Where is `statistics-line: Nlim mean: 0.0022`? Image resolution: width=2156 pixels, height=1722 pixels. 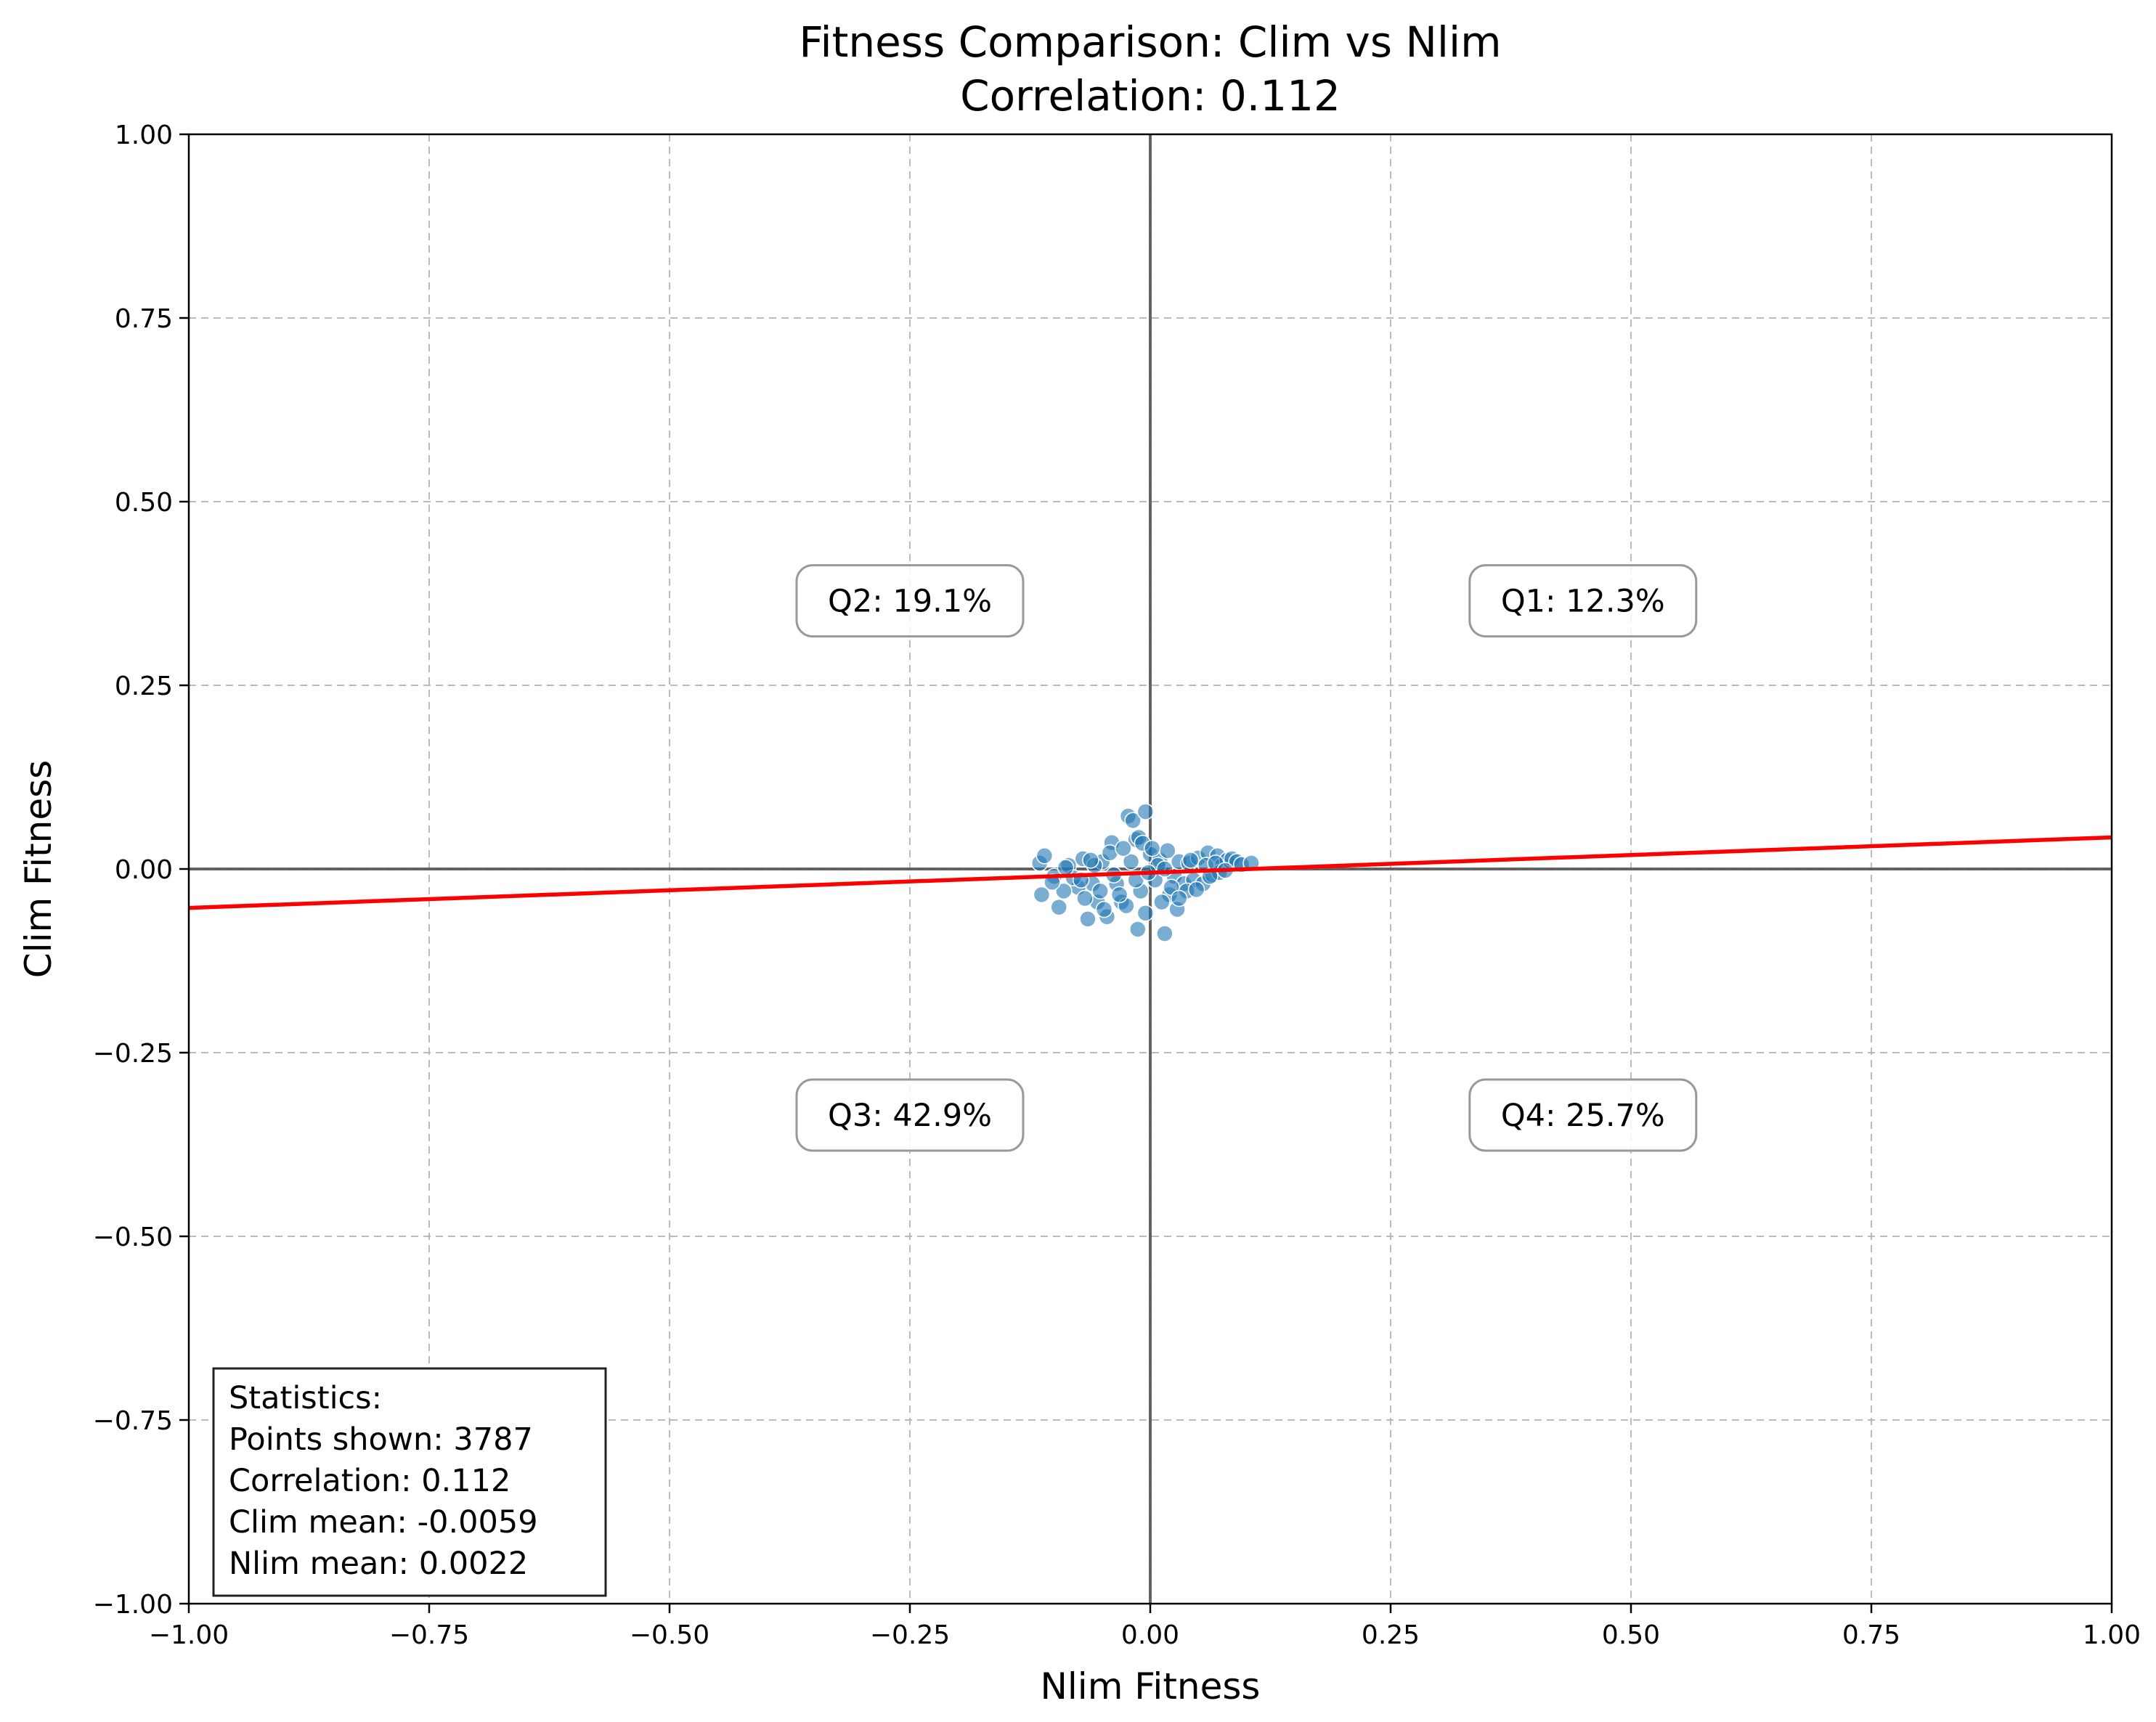 statistics-line: Nlim mean: 0.0022 is located at coordinates (379, 1564).